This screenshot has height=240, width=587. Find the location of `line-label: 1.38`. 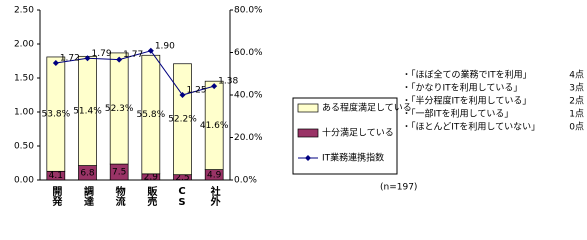

line-label: 1.38 is located at coordinates (228, 82).